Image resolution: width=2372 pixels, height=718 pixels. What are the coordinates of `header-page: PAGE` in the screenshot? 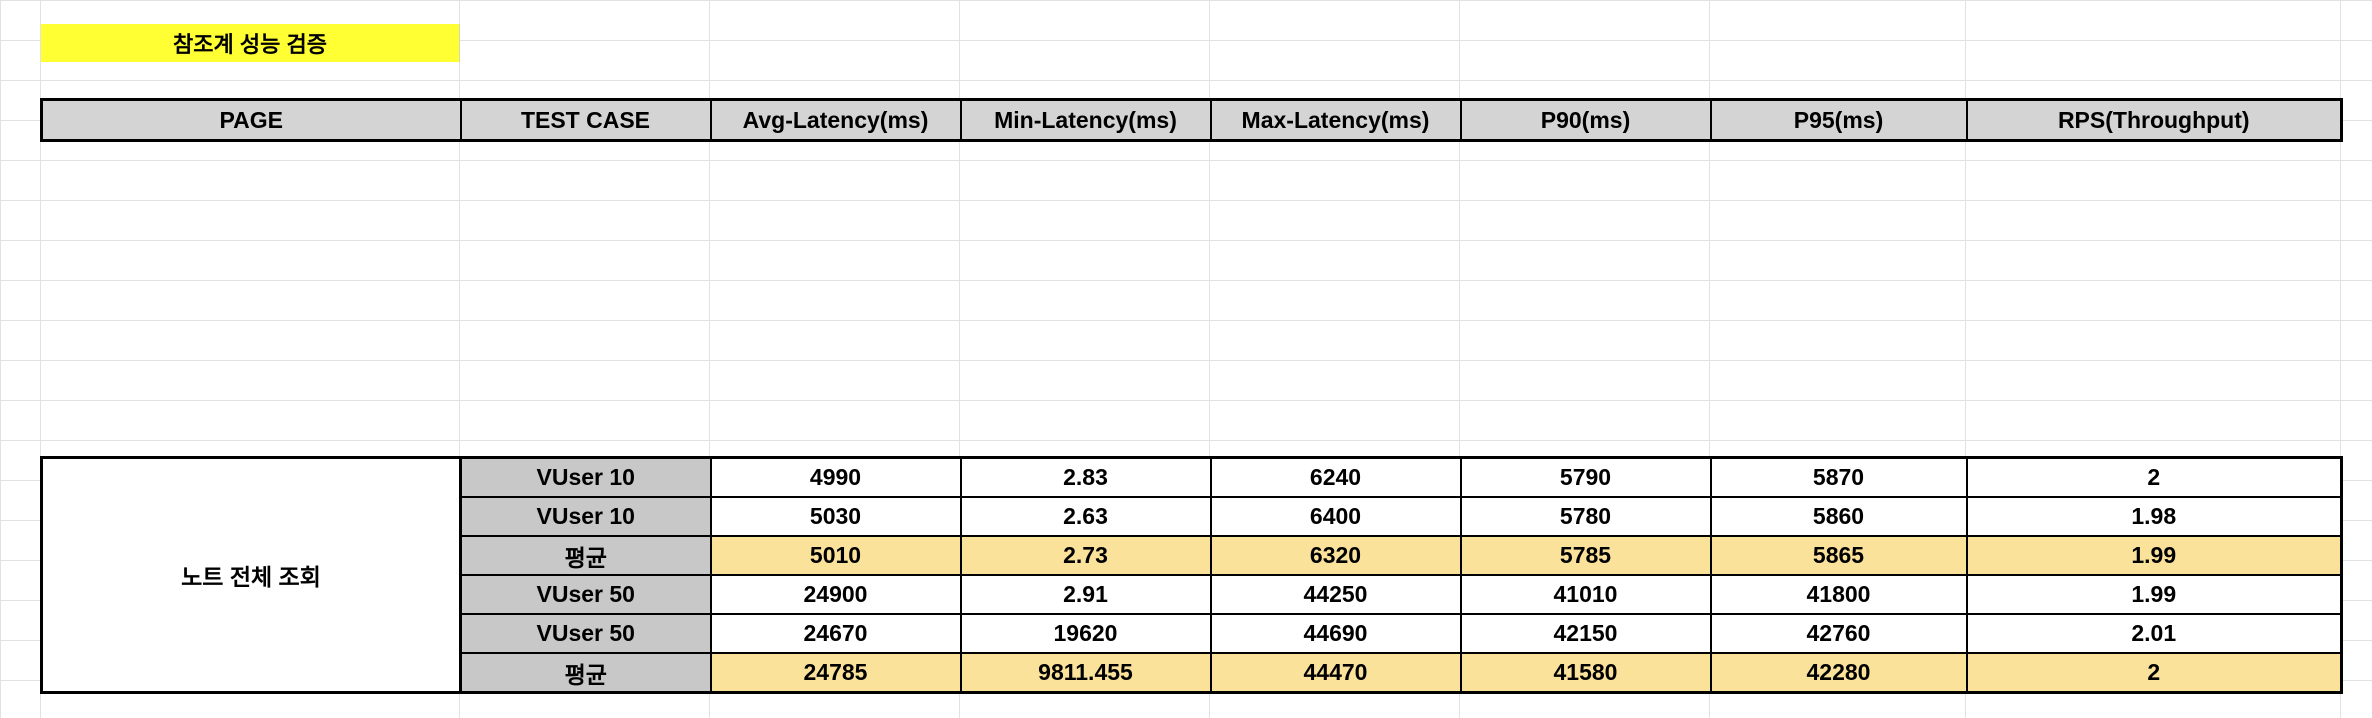 It's located at (251, 120).